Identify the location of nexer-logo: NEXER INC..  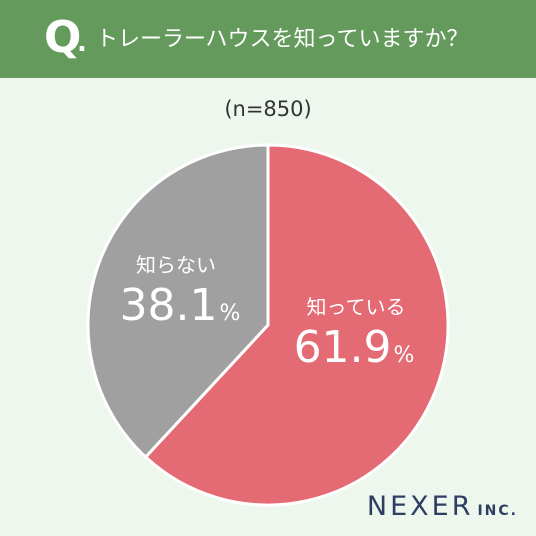
(442, 509).